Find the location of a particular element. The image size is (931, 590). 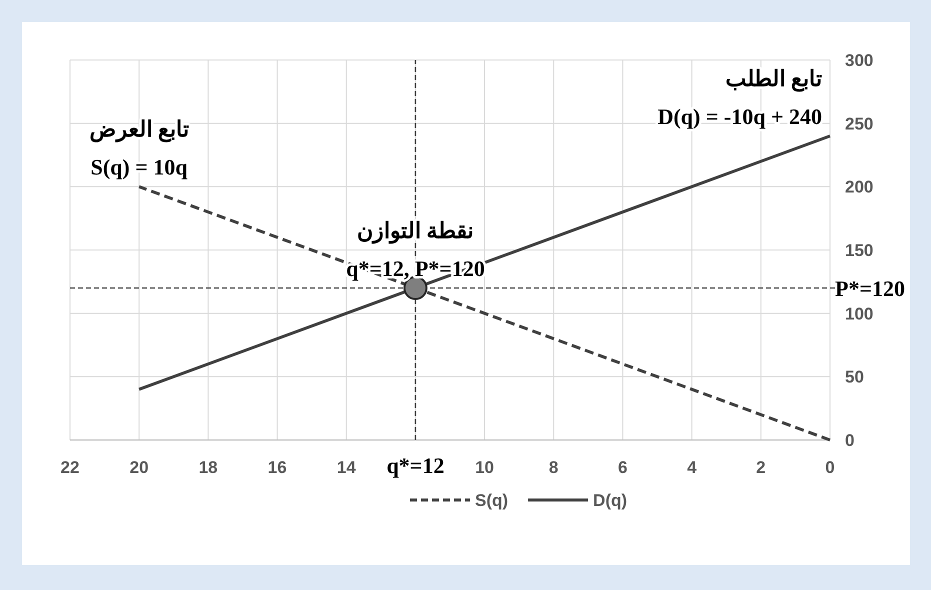

annotation: تابع الطلب is located at coordinates (774, 79).